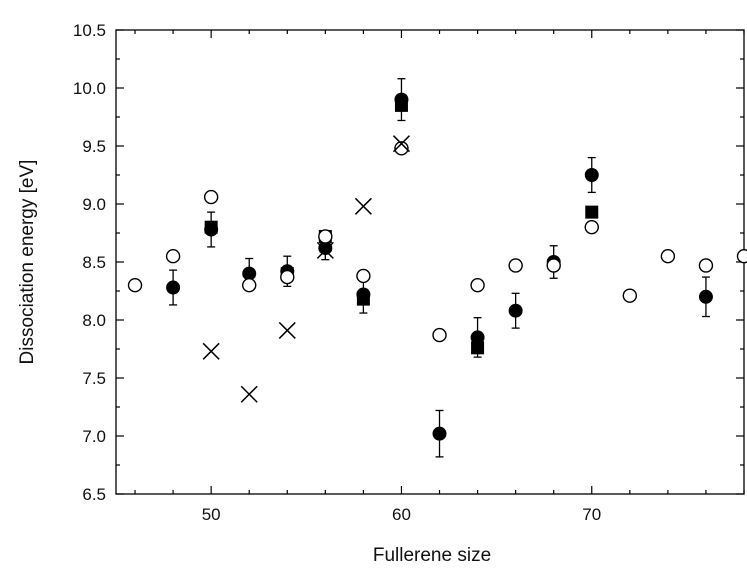  What do you see at coordinates (94, 204) in the screenshot?
I see `y-tick-label: 9.0` at bounding box center [94, 204].